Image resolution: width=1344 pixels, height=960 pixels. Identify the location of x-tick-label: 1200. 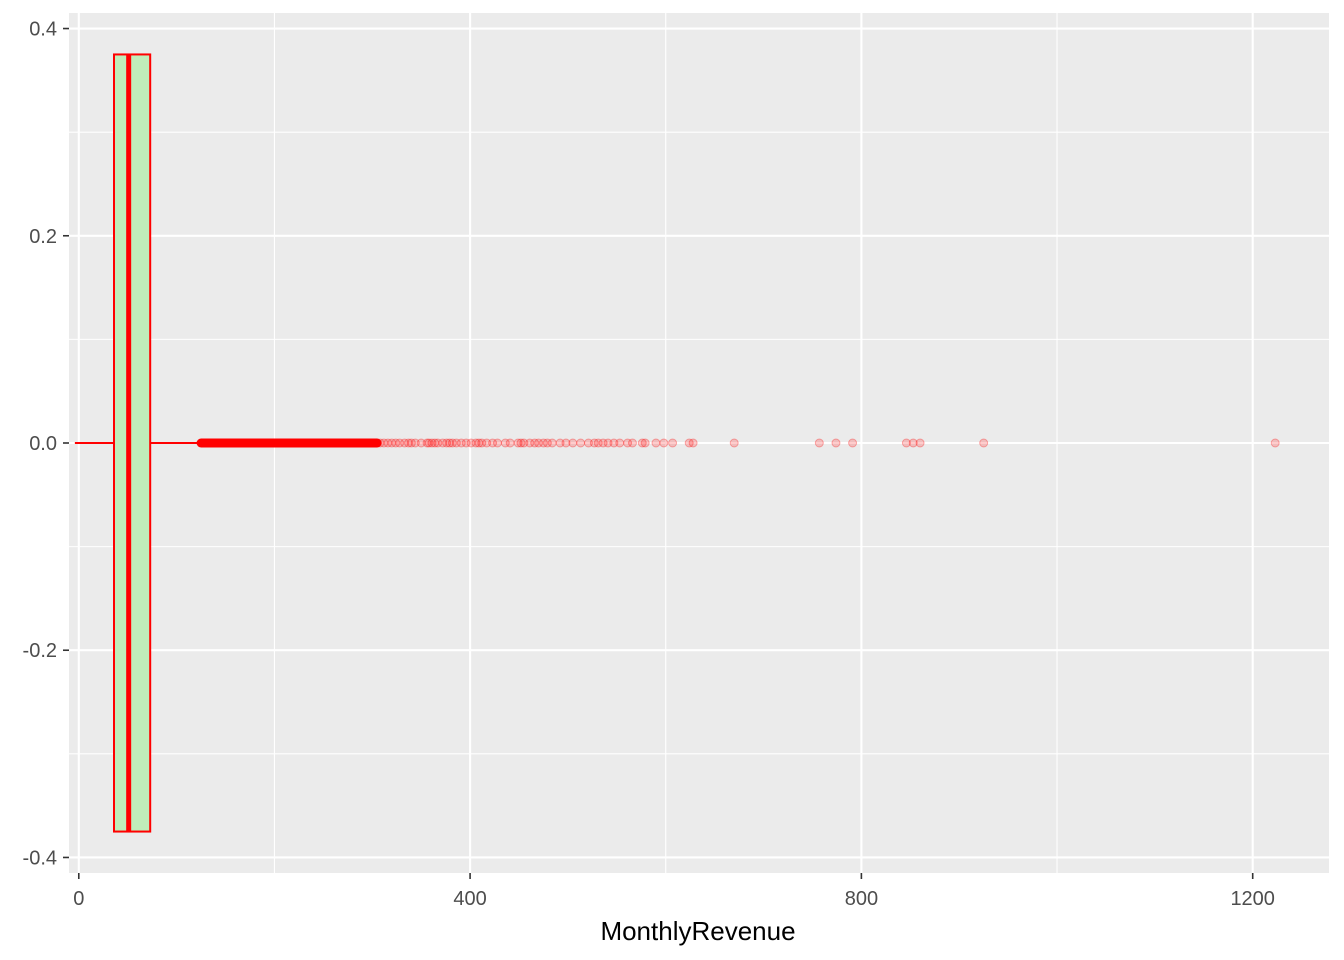
(1252, 899).